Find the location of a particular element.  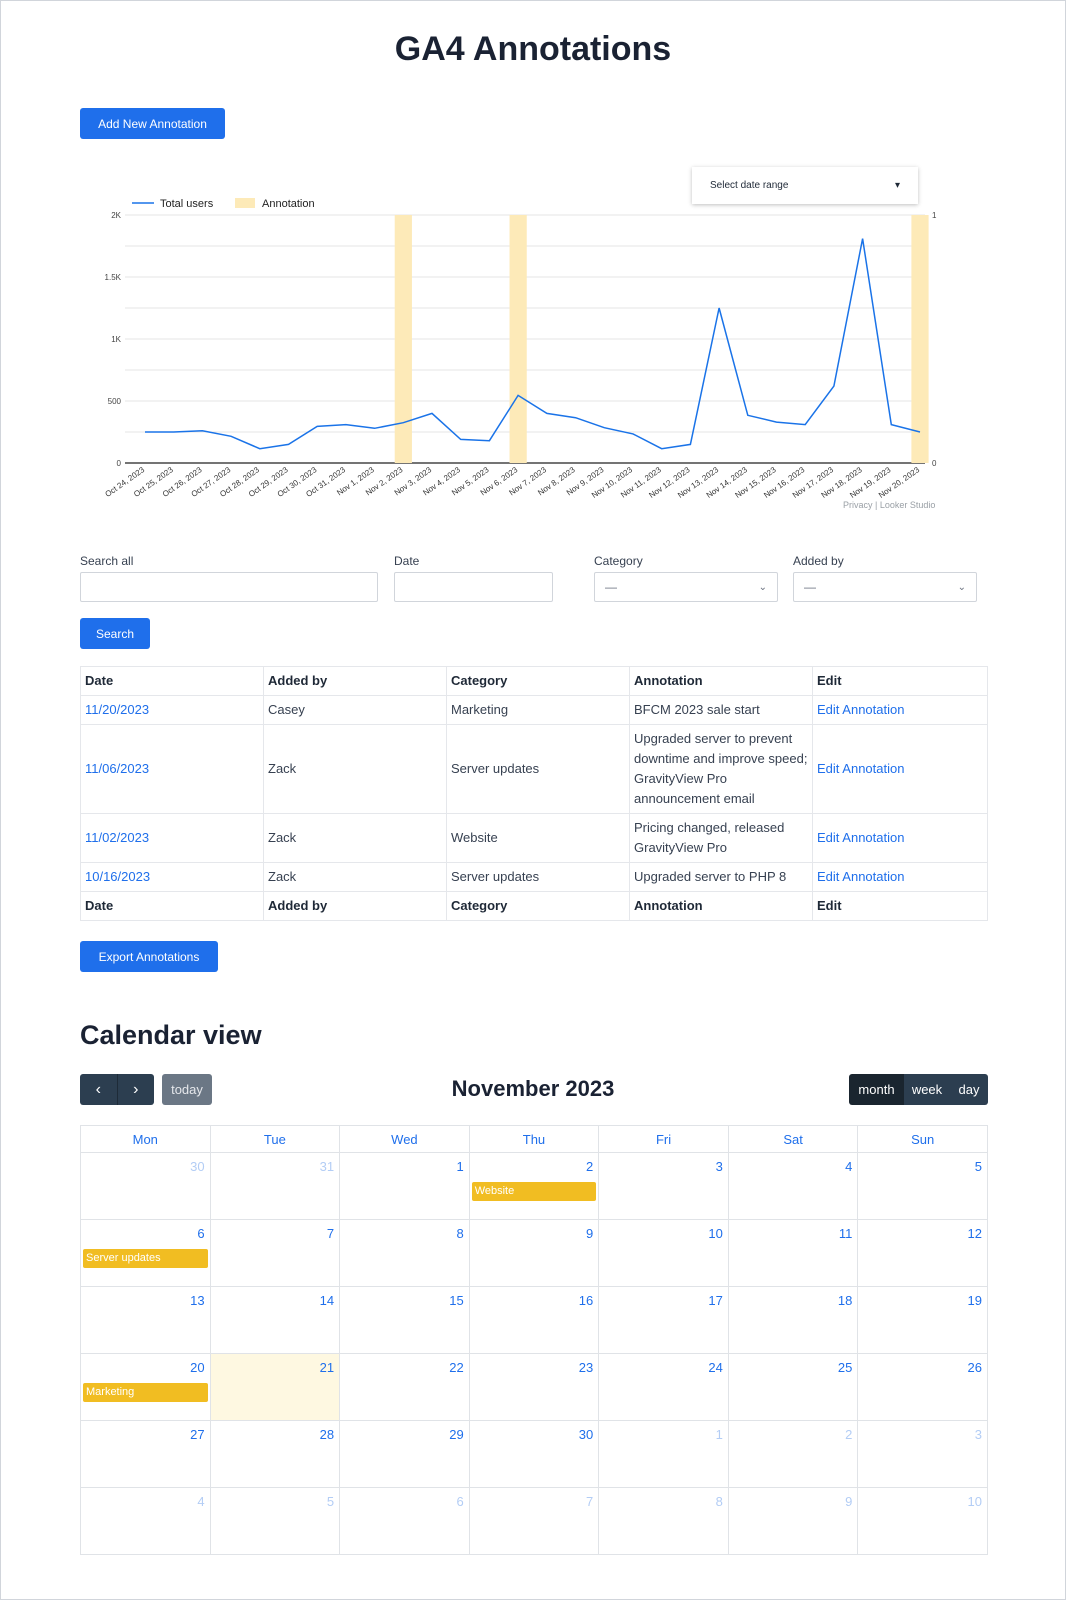

calendar-day-cell: 13 is located at coordinates (145, 1320).